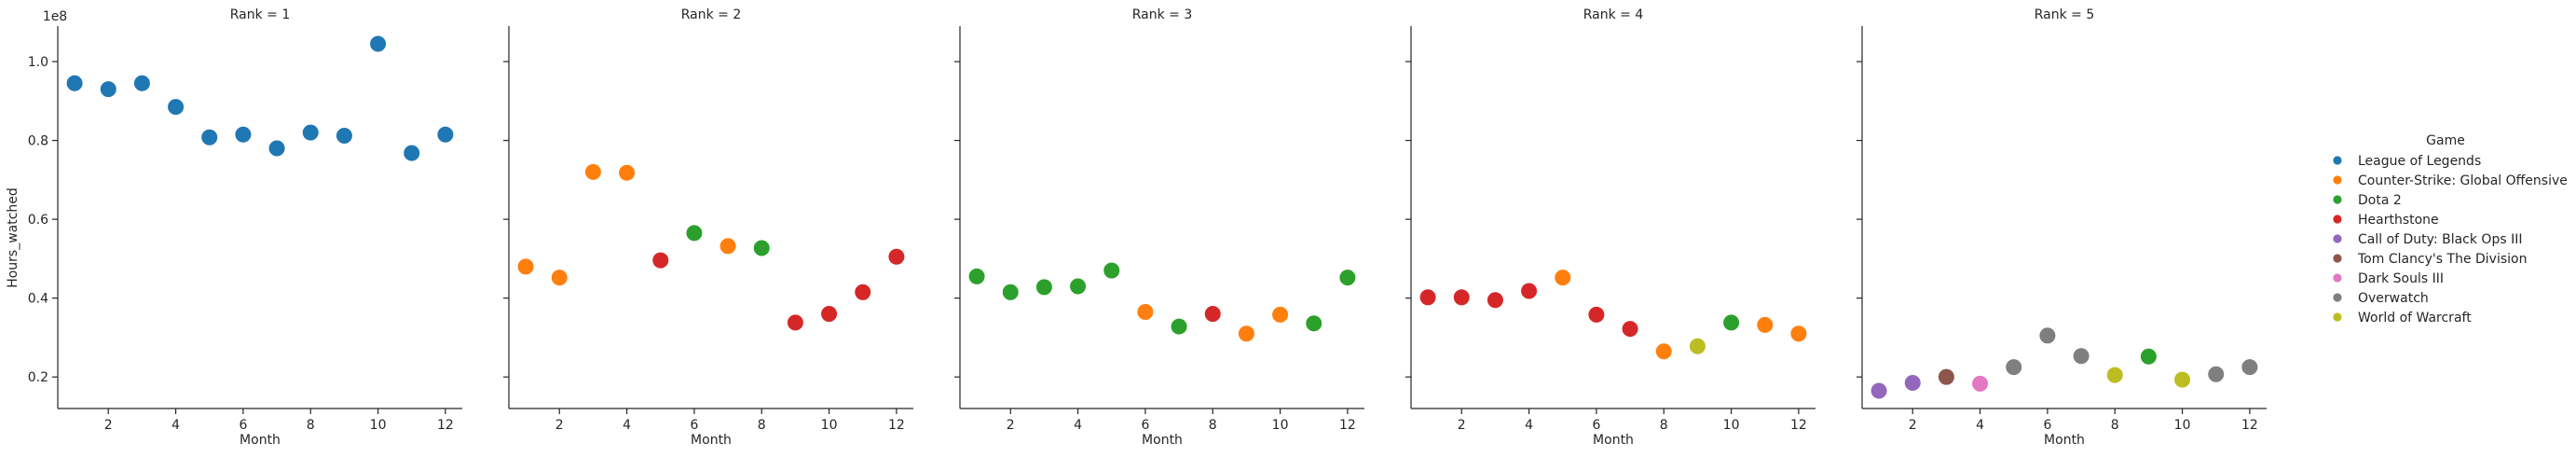  What do you see at coordinates (2429, 259) in the screenshot?
I see `legend-item: Tom Clancy's The Division` at bounding box center [2429, 259].